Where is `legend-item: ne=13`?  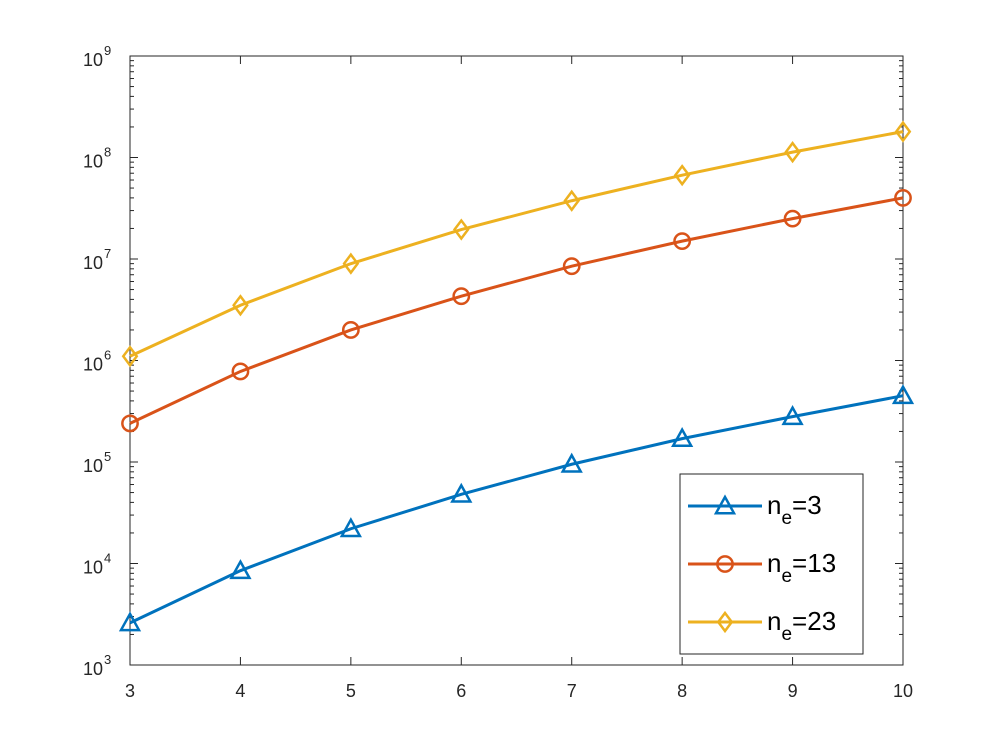
legend-item: ne=13 is located at coordinates (762, 567).